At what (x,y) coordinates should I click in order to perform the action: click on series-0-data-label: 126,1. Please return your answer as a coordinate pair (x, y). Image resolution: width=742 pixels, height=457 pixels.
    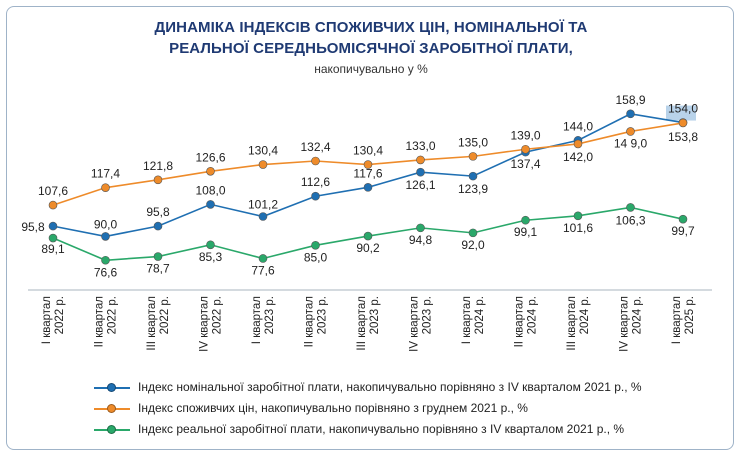
    Looking at the image, I should click on (420, 185).